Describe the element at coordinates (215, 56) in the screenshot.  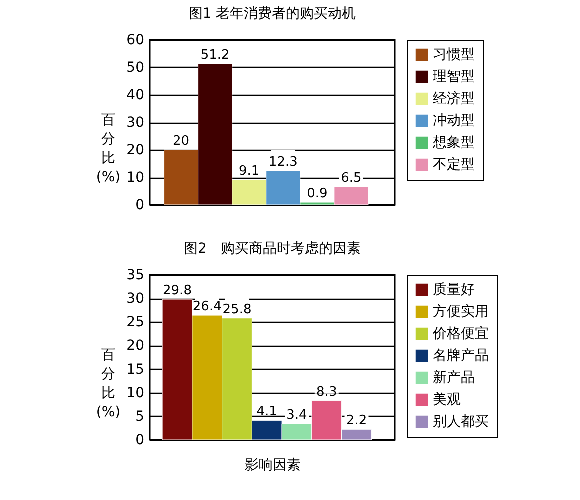
I see `data-label: 51.2` at that location.